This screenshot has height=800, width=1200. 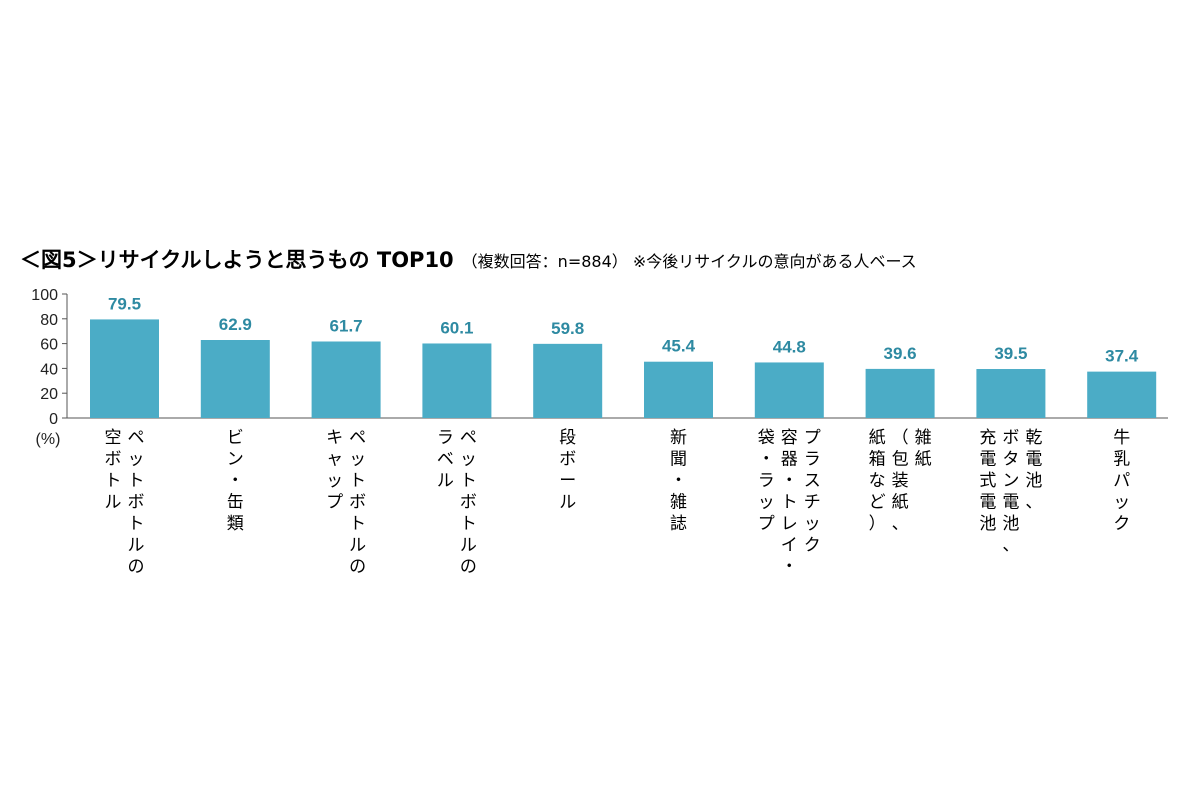 I want to click on category-label-char: チ, so click(x=812, y=503).